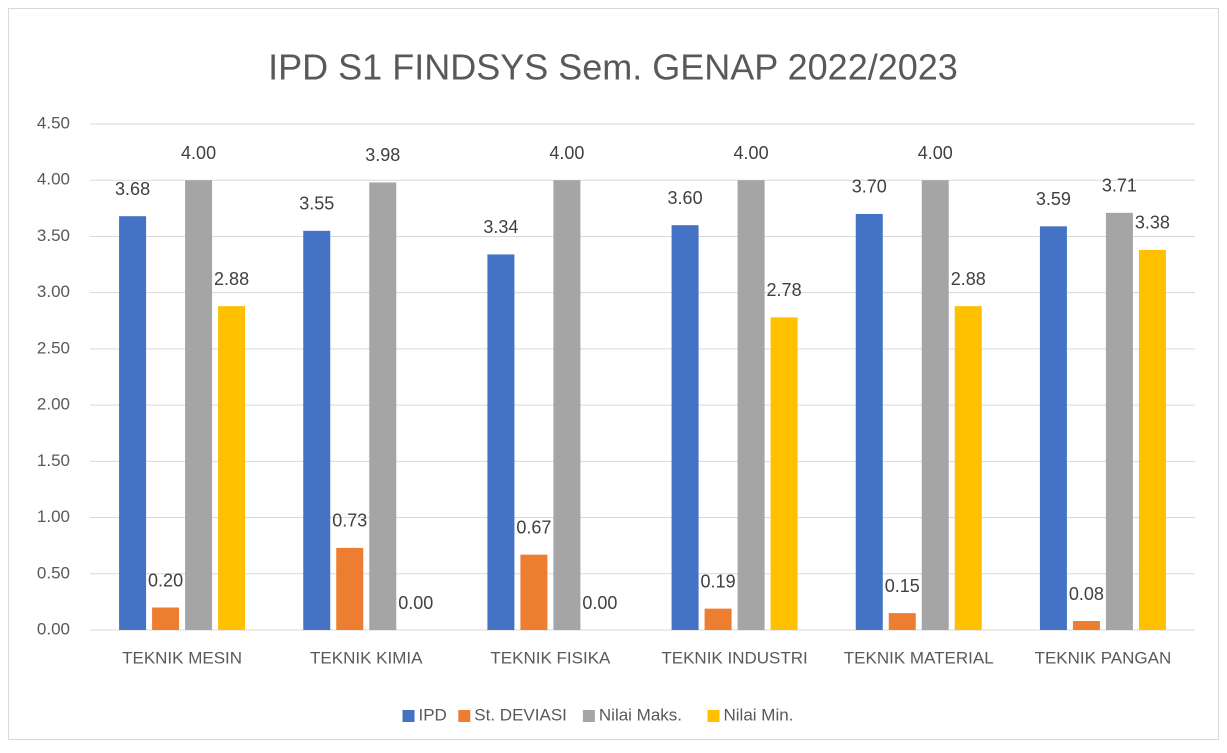 This screenshot has height=753, width=1227. What do you see at coordinates (550, 657) in the screenshot?
I see `x-tick-label: TEKNIK FISIKA` at bounding box center [550, 657].